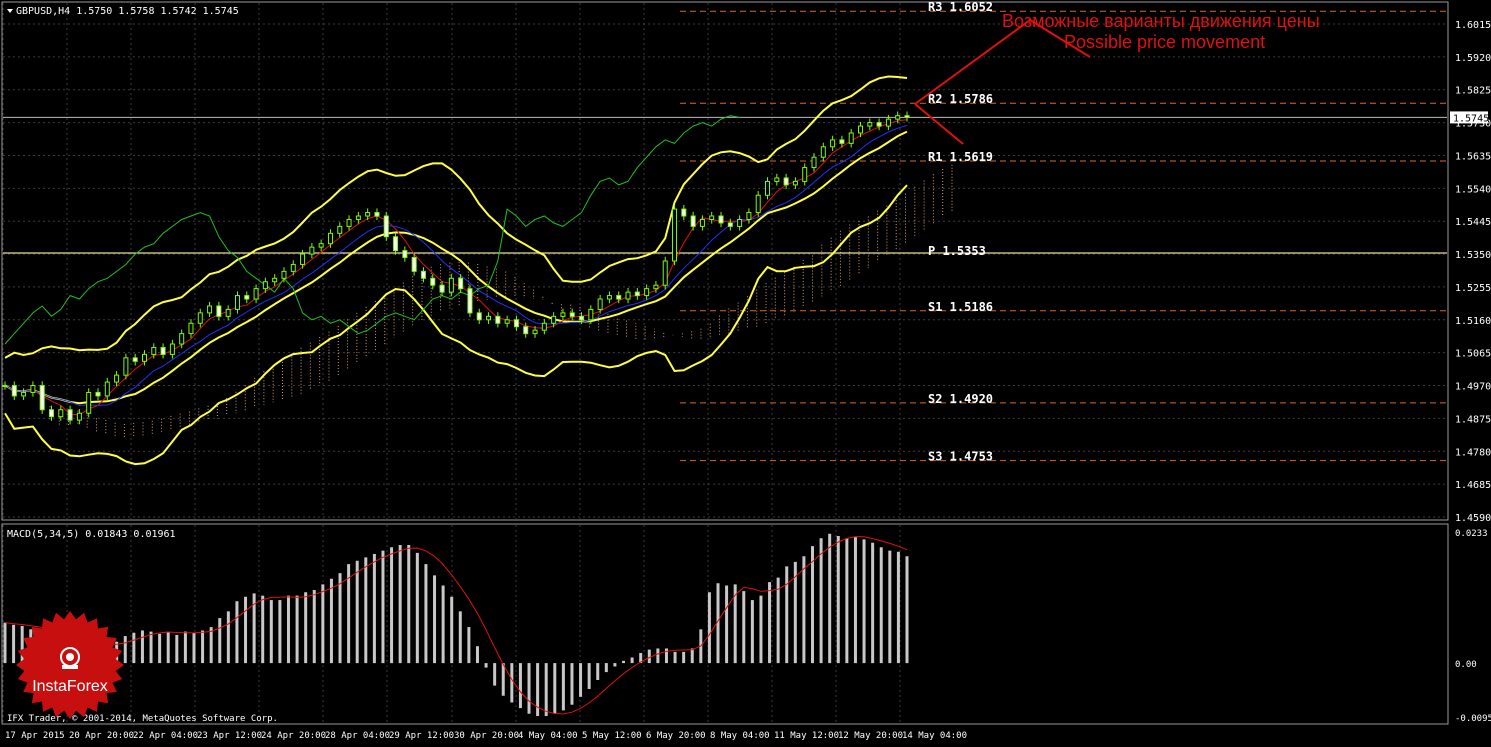 Image resolution: width=1491 pixels, height=747 pixels. What do you see at coordinates (293, 736) in the screenshot?
I see `time-tick-label: 24 Apr 20:00` at bounding box center [293, 736].